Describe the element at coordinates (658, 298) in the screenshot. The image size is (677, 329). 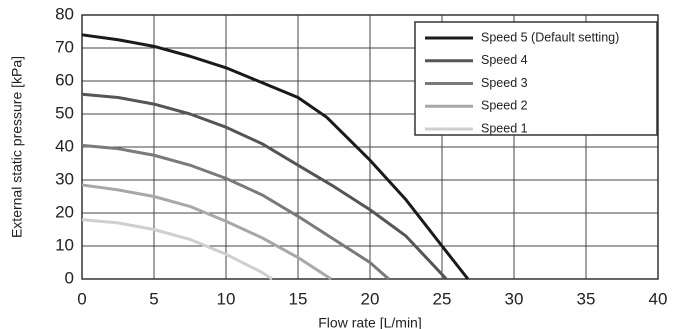
I see `x-tick-label: 40` at that location.